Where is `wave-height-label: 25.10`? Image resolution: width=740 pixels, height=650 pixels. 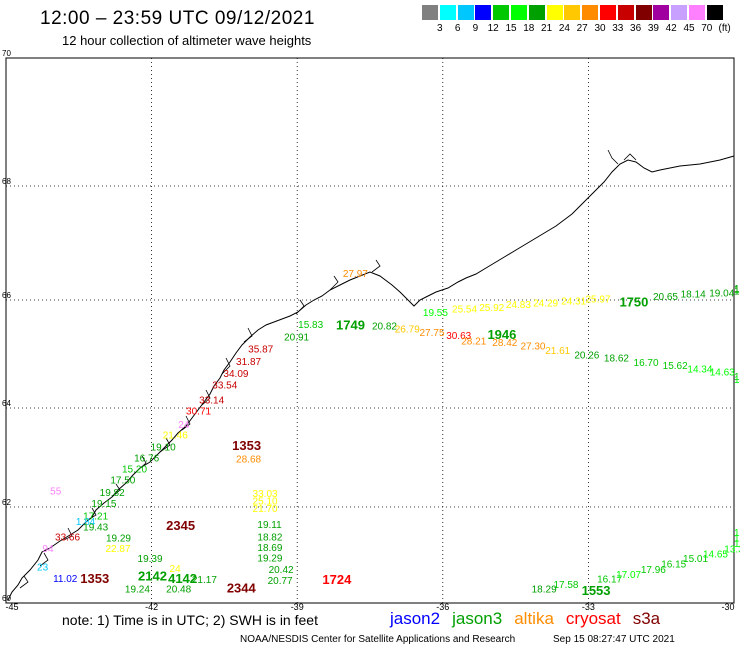
wave-height-label: 25.10 is located at coordinates (265, 502).